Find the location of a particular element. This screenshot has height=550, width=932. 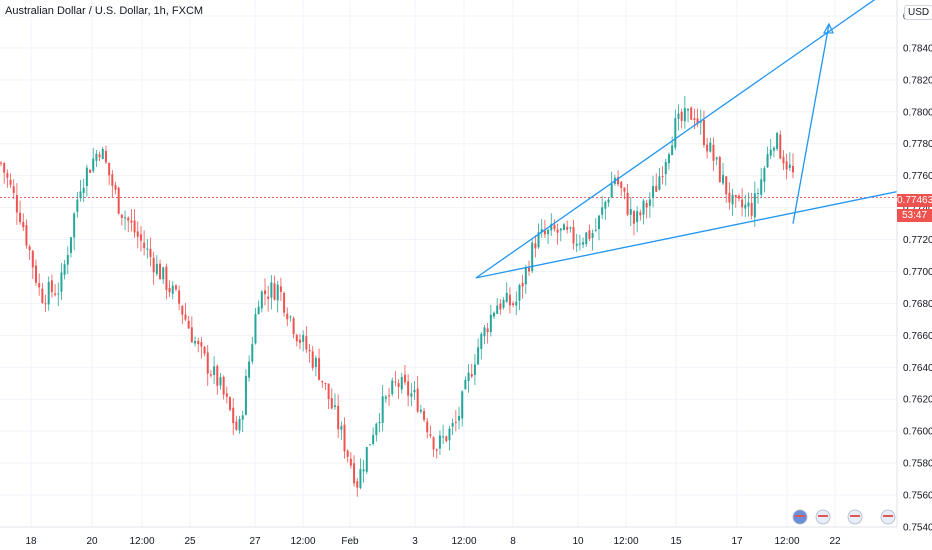

time-tick-label: 3 is located at coordinates (415, 541).